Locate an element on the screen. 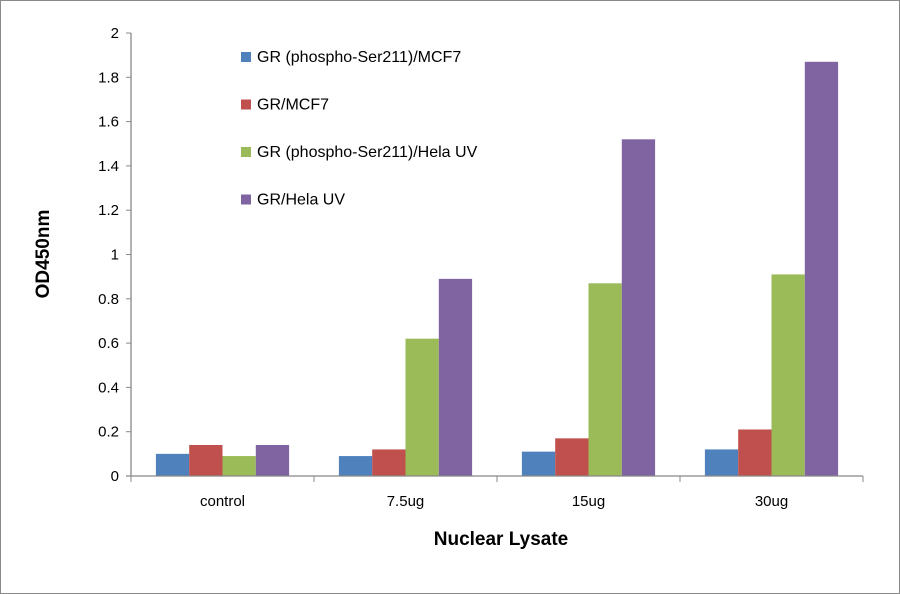 This screenshot has height=594, width=900. x-axis-title: Nuclear Lysate is located at coordinates (501, 539).